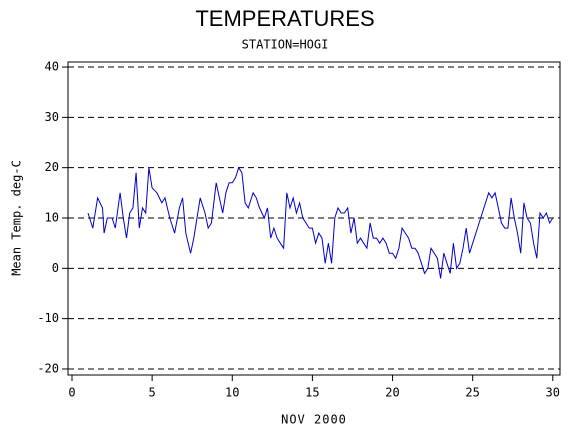  What do you see at coordinates (392, 393) in the screenshot?
I see `x-tick-label: 20` at bounding box center [392, 393].